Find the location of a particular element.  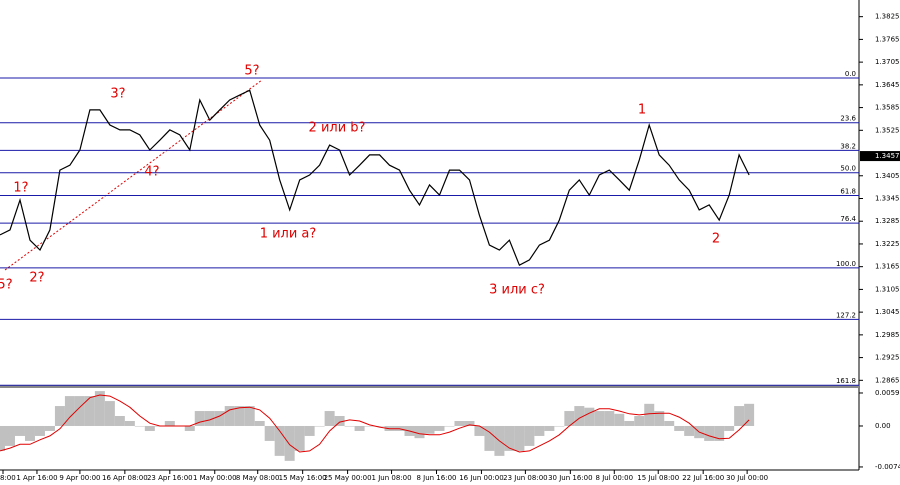

wave-label: 2? is located at coordinates (36, 278).